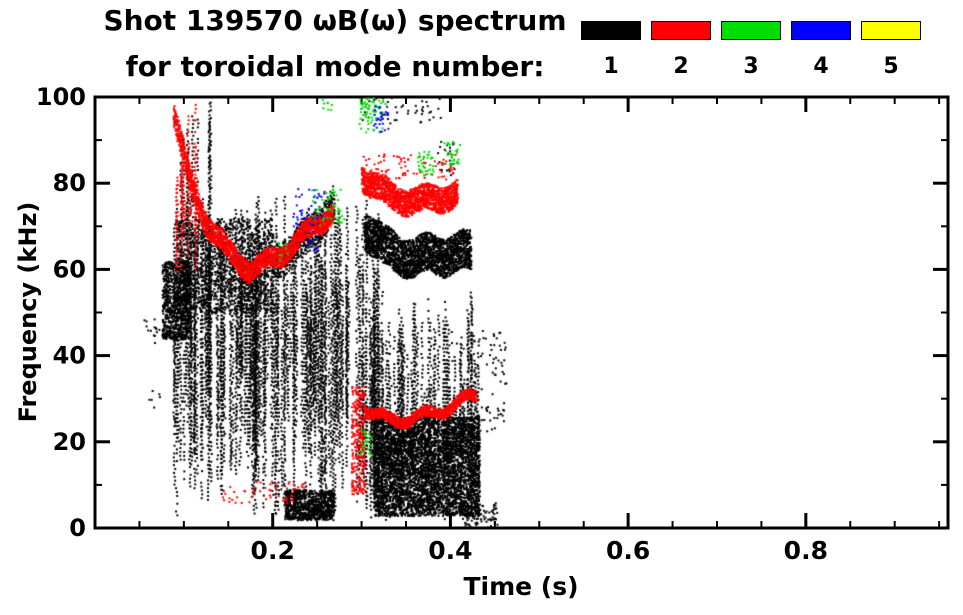 This screenshot has width=963, height=615. What do you see at coordinates (69, 356) in the screenshot?
I see `svg-text: 40` at bounding box center [69, 356].